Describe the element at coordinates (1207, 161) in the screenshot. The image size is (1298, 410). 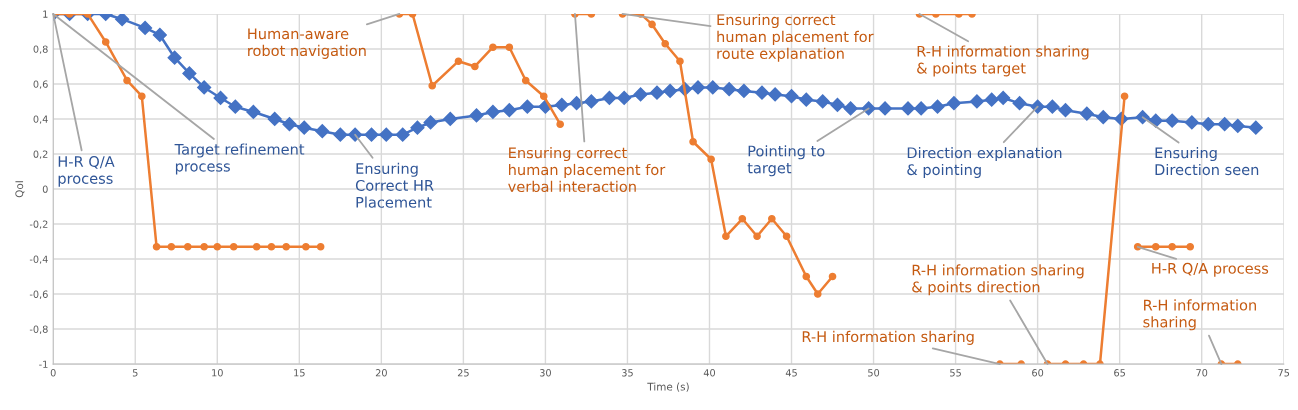
I see `annotation: Ensuring Direction seen` at that location.